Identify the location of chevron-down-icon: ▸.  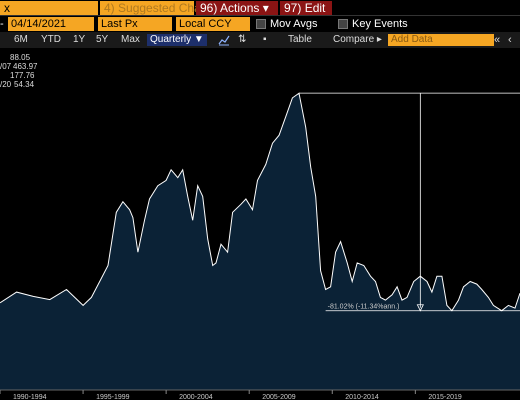
(379, 39).